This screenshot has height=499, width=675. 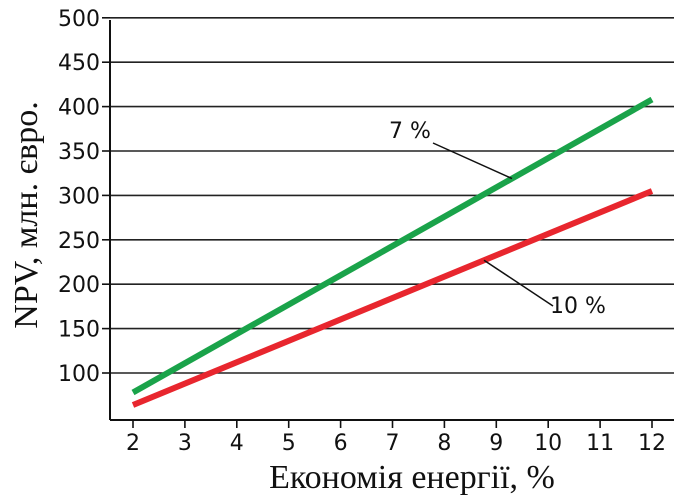 I want to click on x-tick-label: 10, so click(x=548, y=443).